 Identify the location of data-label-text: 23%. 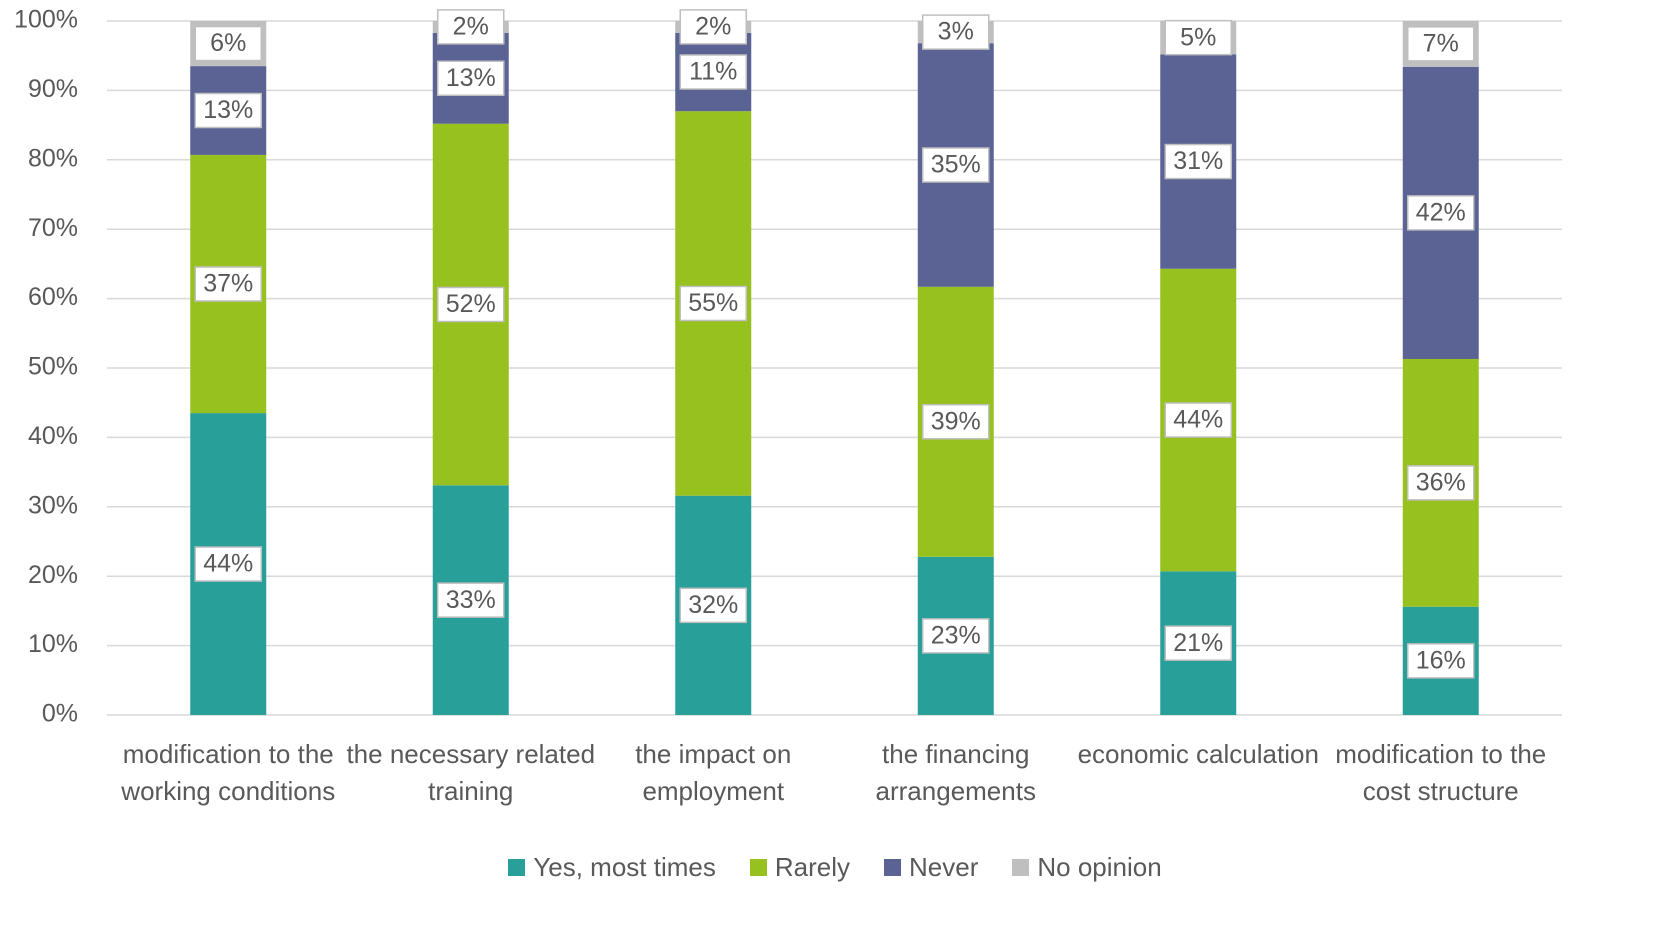
(956, 635).